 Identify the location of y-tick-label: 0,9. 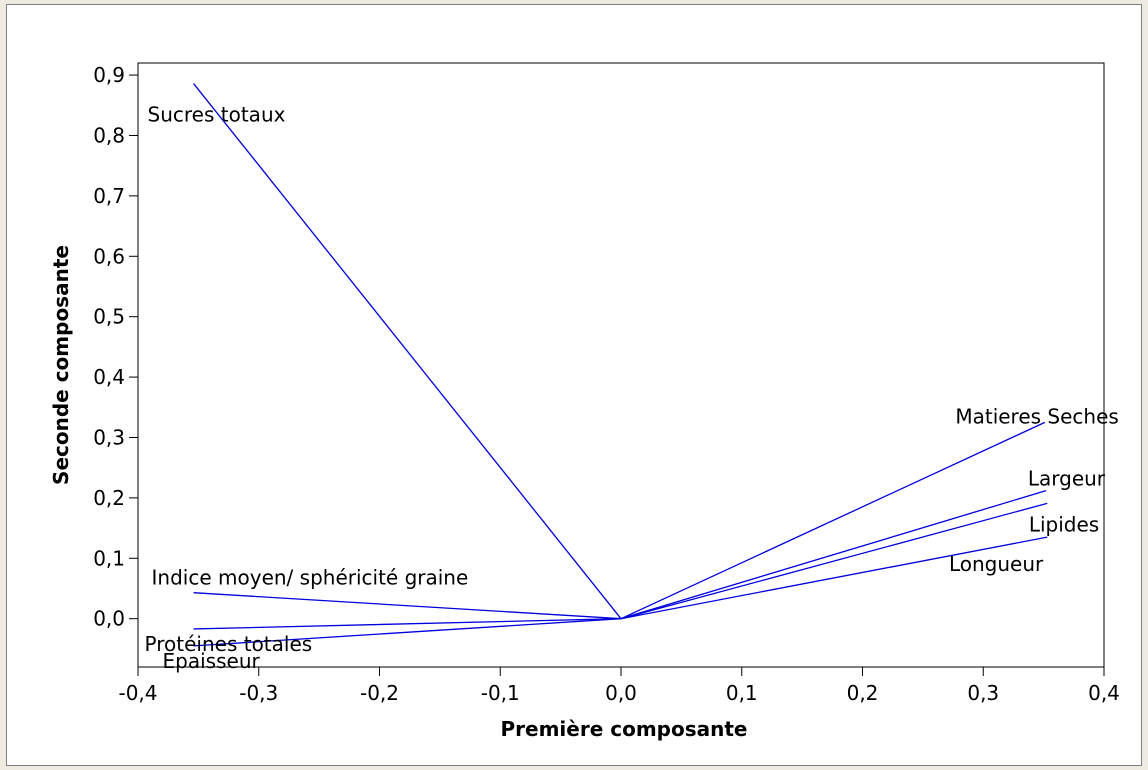
(109, 75).